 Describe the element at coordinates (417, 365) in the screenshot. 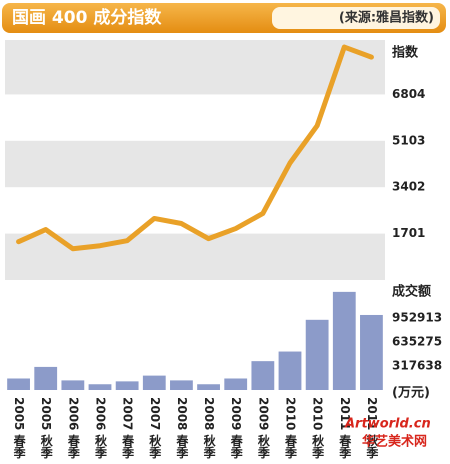

I see `y-tick-label: 317638` at that location.